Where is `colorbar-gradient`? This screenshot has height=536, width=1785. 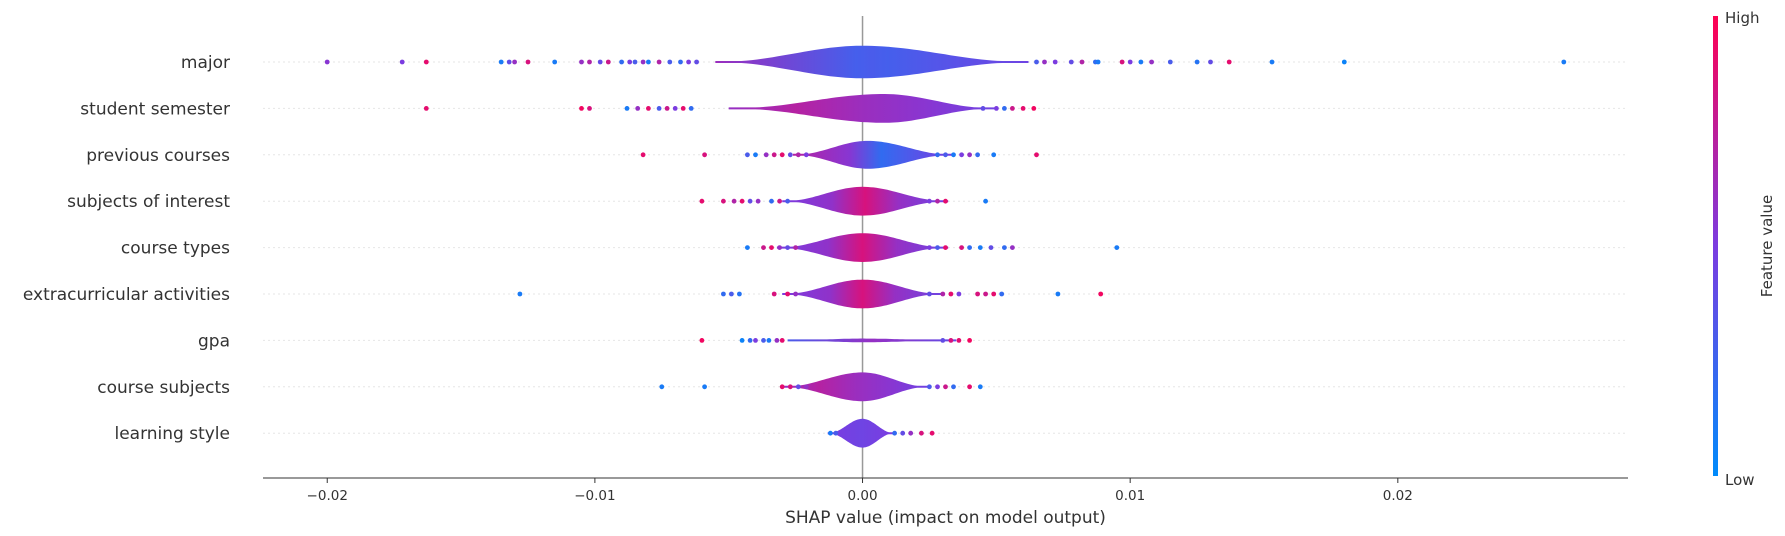 colorbar-gradient is located at coordinates (1715, 246).